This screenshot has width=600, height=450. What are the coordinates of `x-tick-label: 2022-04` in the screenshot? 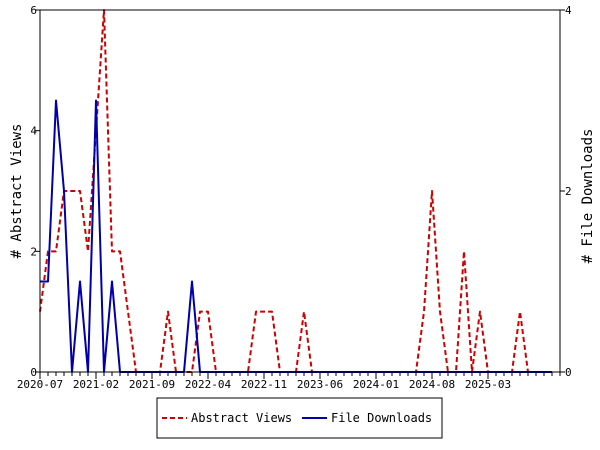 It's located at (208, 384).